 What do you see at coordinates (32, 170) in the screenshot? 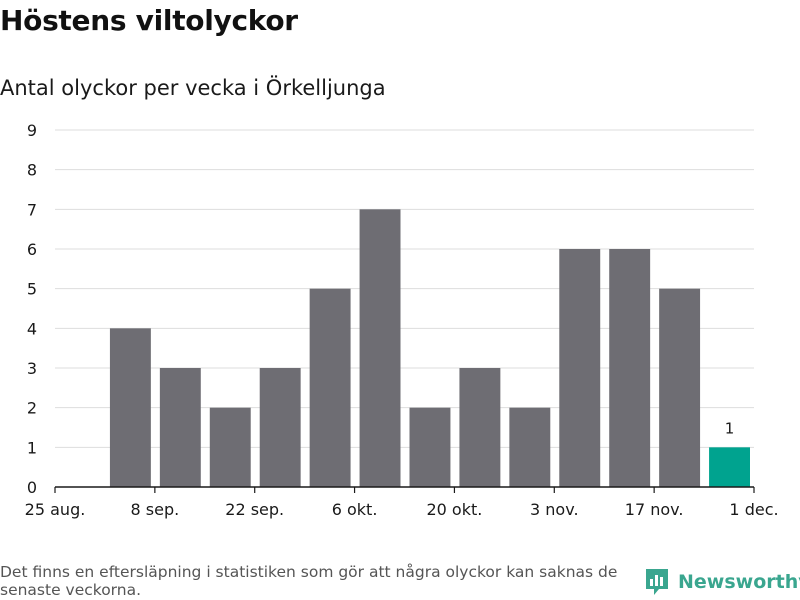
I see `y-tick-label: 8` at bounding box center [32, 170].